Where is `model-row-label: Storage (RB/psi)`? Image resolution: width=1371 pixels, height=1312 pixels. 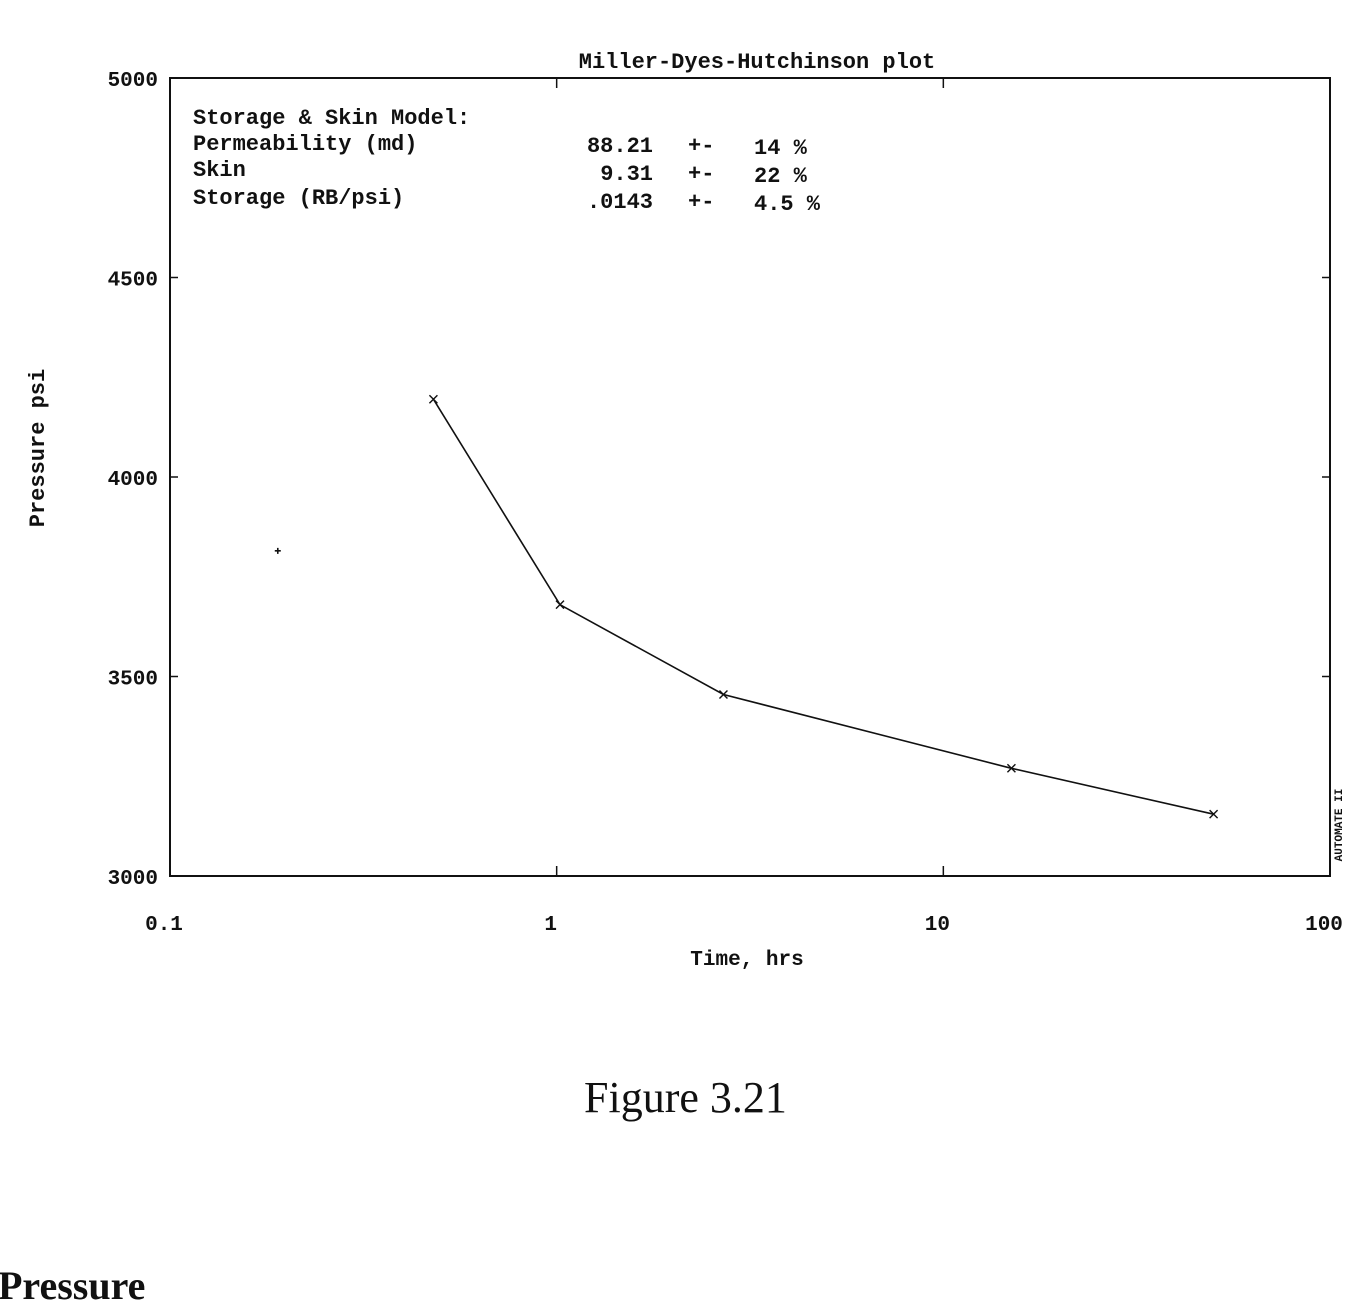
model-row-label: Storage (RB/psi) is located at coordinates (298, 198).